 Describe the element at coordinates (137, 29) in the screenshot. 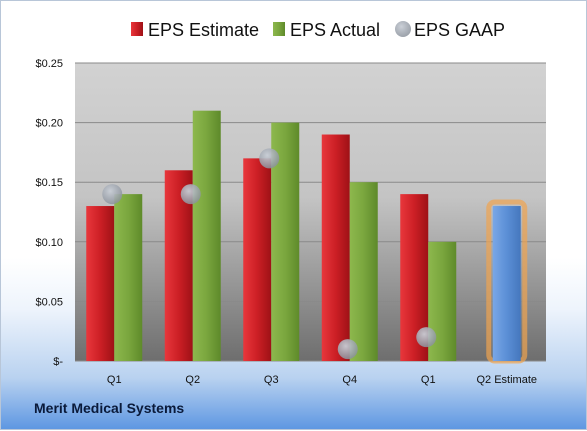

I see `red-square-icon` at that location.